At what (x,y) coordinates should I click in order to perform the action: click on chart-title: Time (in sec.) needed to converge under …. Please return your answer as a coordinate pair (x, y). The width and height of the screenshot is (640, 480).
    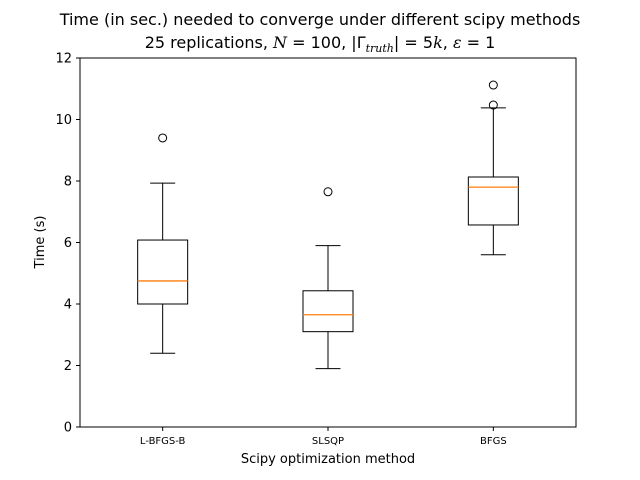
    Looking at the image, I should click on (320, 19).